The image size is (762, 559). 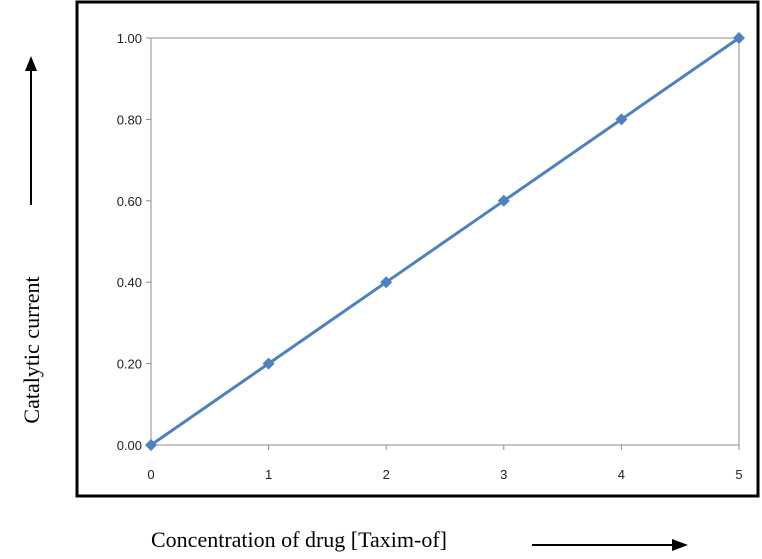 I want to click on y-tick-label: 0.00, so click(x=129, y=445).